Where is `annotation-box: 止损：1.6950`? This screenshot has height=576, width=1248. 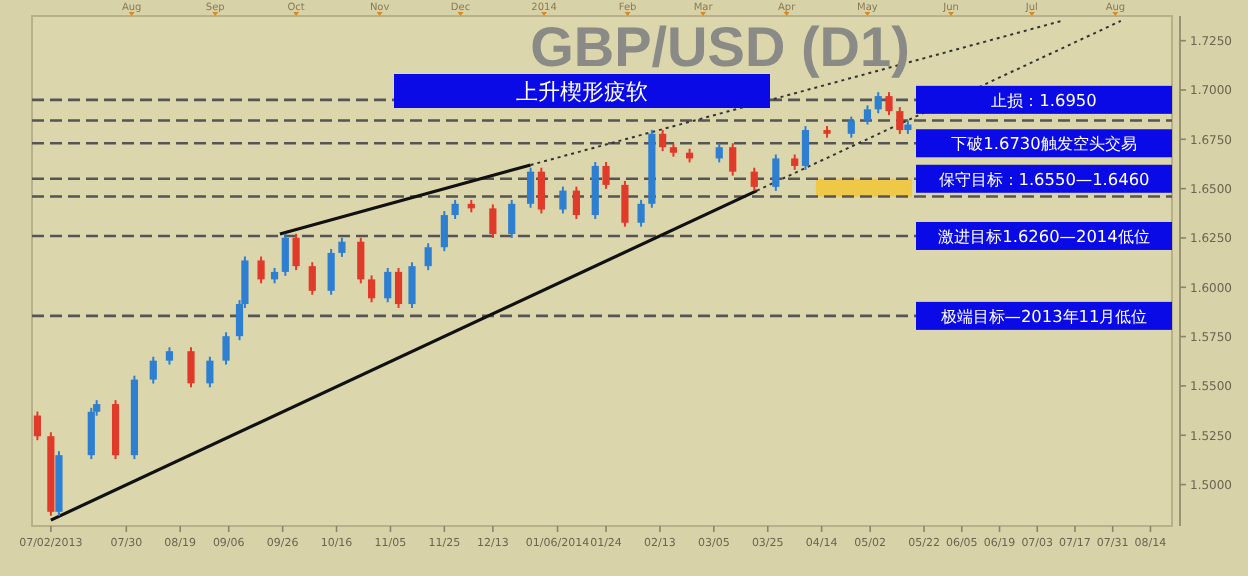 annotation-box: 止损：1.6950 is located at coordinates (1044, 99).